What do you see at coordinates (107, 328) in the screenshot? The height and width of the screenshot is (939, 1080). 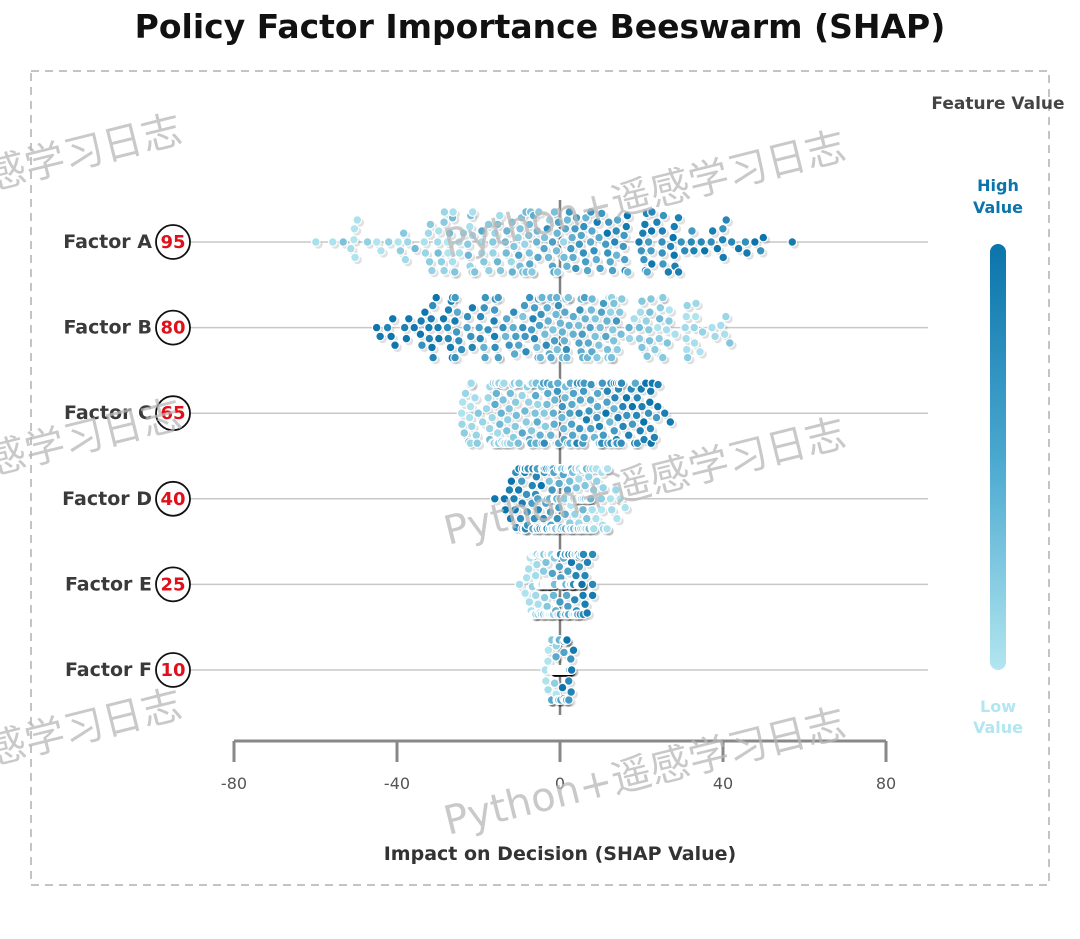 I see `factor-label: Factor B` at bounding box center [107, 328].